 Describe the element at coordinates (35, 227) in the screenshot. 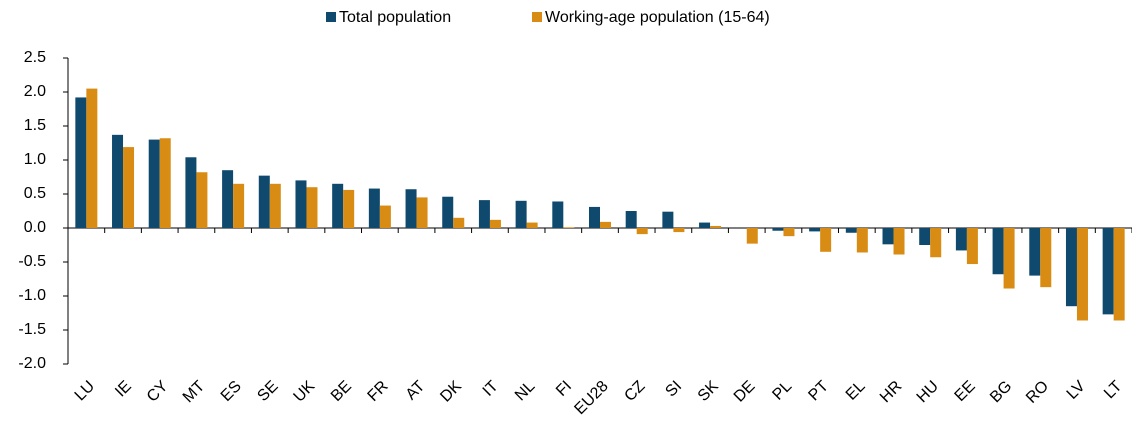

I see `y-tick-label: 0.0` at that location.